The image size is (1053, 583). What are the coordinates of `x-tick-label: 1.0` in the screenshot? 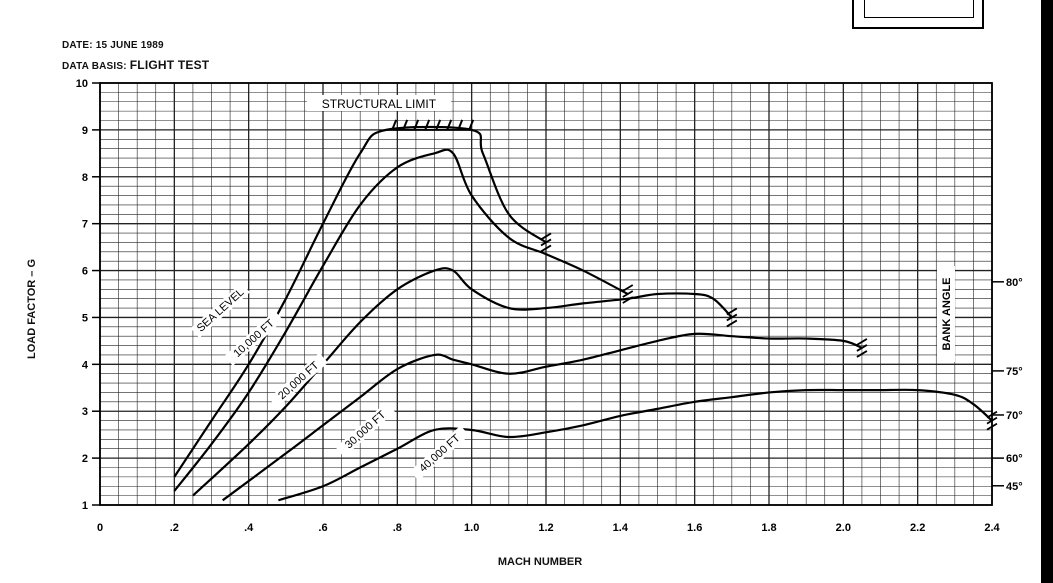 It's located at (471, 528).